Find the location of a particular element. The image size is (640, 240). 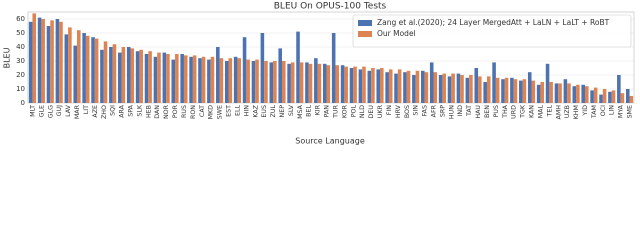

x-tick-label: HUN is located at coordinates (451, 112).